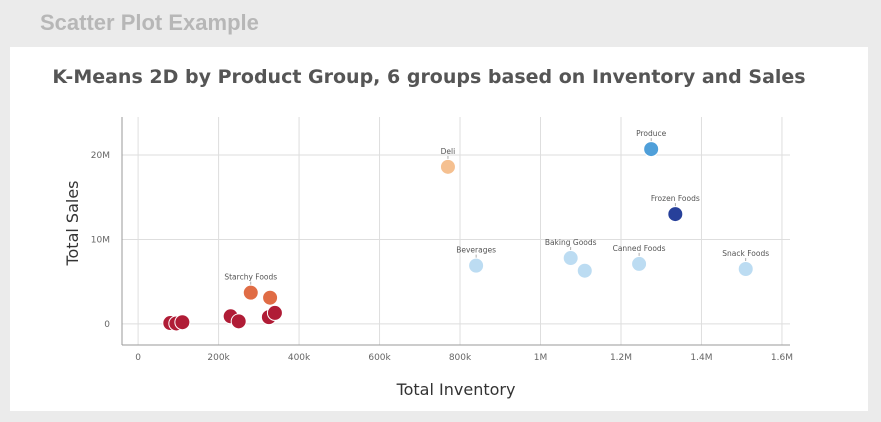 This screenshot has width=881, height=422. Describe the element at coordinates (639, 248) in the screenshot. I see `point-label: Canned Foods` at that location.